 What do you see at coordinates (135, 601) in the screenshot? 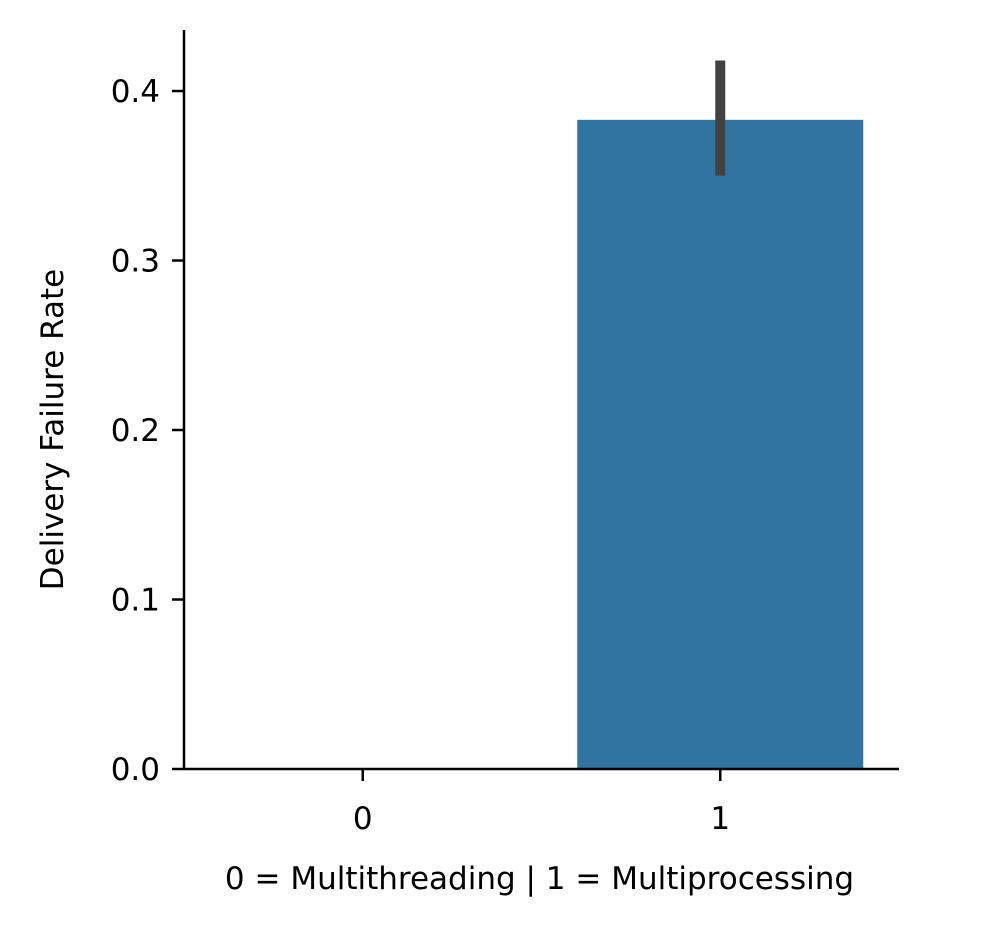
I see `y-tick-label: 0.1` at bounding box center [135, 601].